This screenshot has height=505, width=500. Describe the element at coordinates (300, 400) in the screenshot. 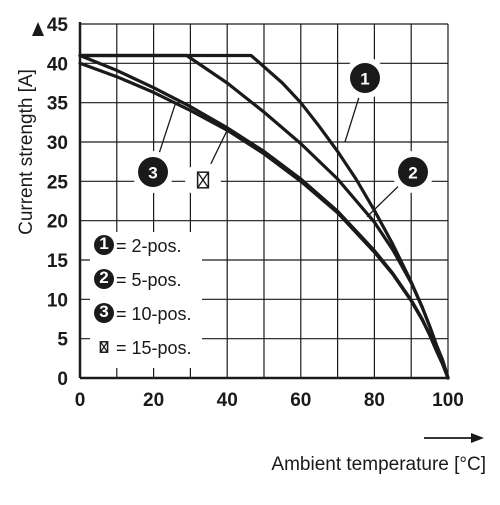

I see `x-tick-label: 60` at that location.